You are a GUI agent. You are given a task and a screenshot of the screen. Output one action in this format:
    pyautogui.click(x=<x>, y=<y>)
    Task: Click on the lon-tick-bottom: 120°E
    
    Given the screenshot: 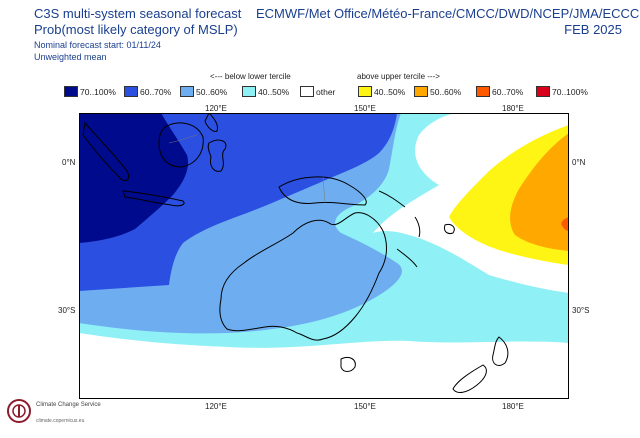 What is the action you would take?
    pyautogui.click(x=216, y=406)
    